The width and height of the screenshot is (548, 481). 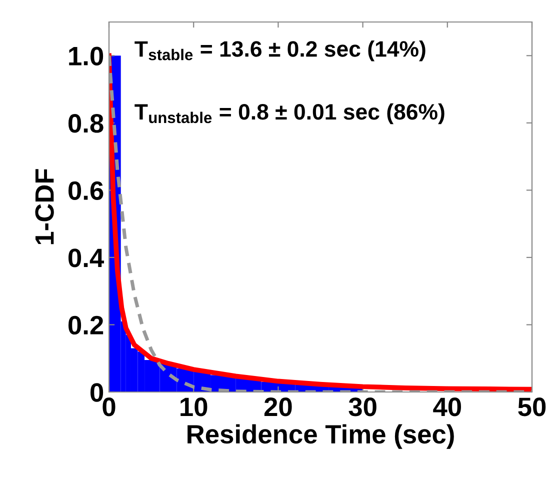 What do you see at coordinates (86, 123) in the screenshot?
I see `y-tick-label: 0.8` at bounding box center [86, 123].